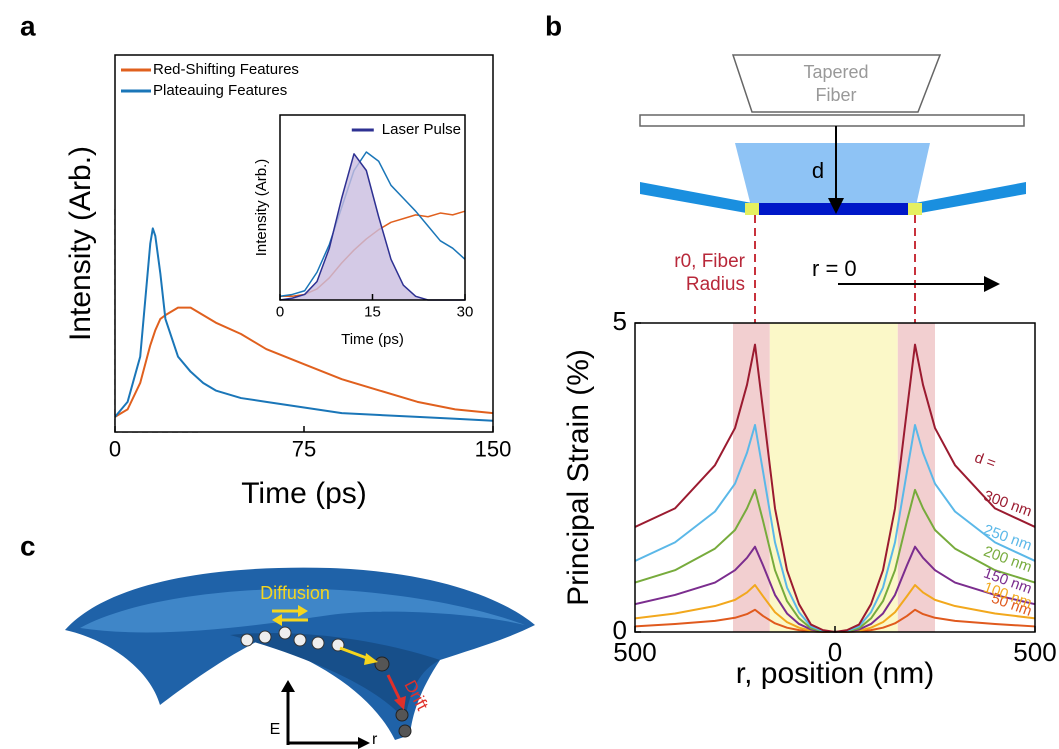  Describe the element at coordinates (818, 170) in the screenshot. I see `depth-label: d` at that location.